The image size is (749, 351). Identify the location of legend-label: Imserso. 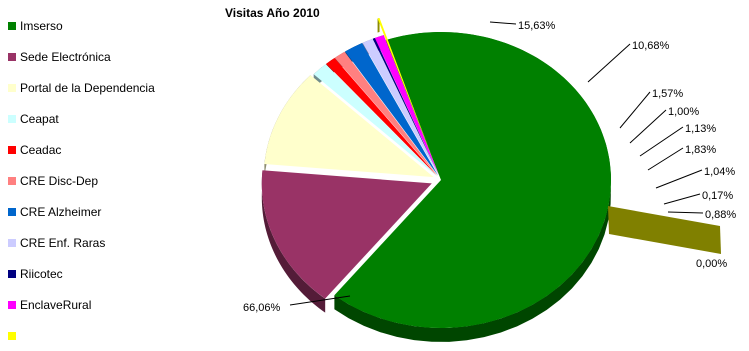
(41, 25).